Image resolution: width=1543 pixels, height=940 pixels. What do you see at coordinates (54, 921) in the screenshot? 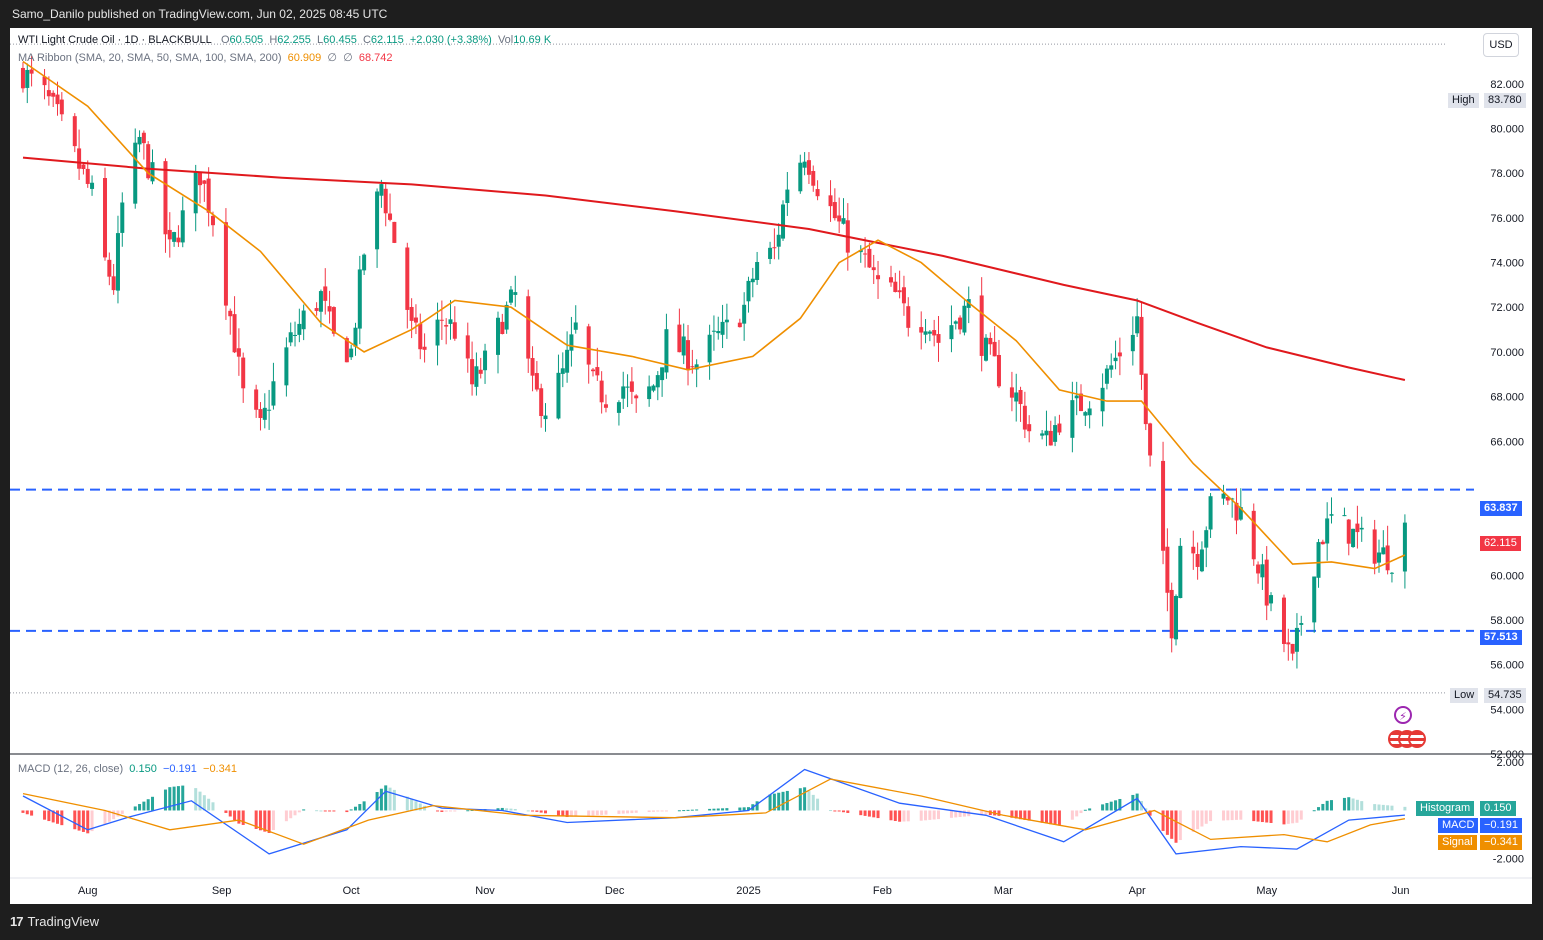
I see `tradingview-logo: 17 TradingView` at bounding box center [54, 921].